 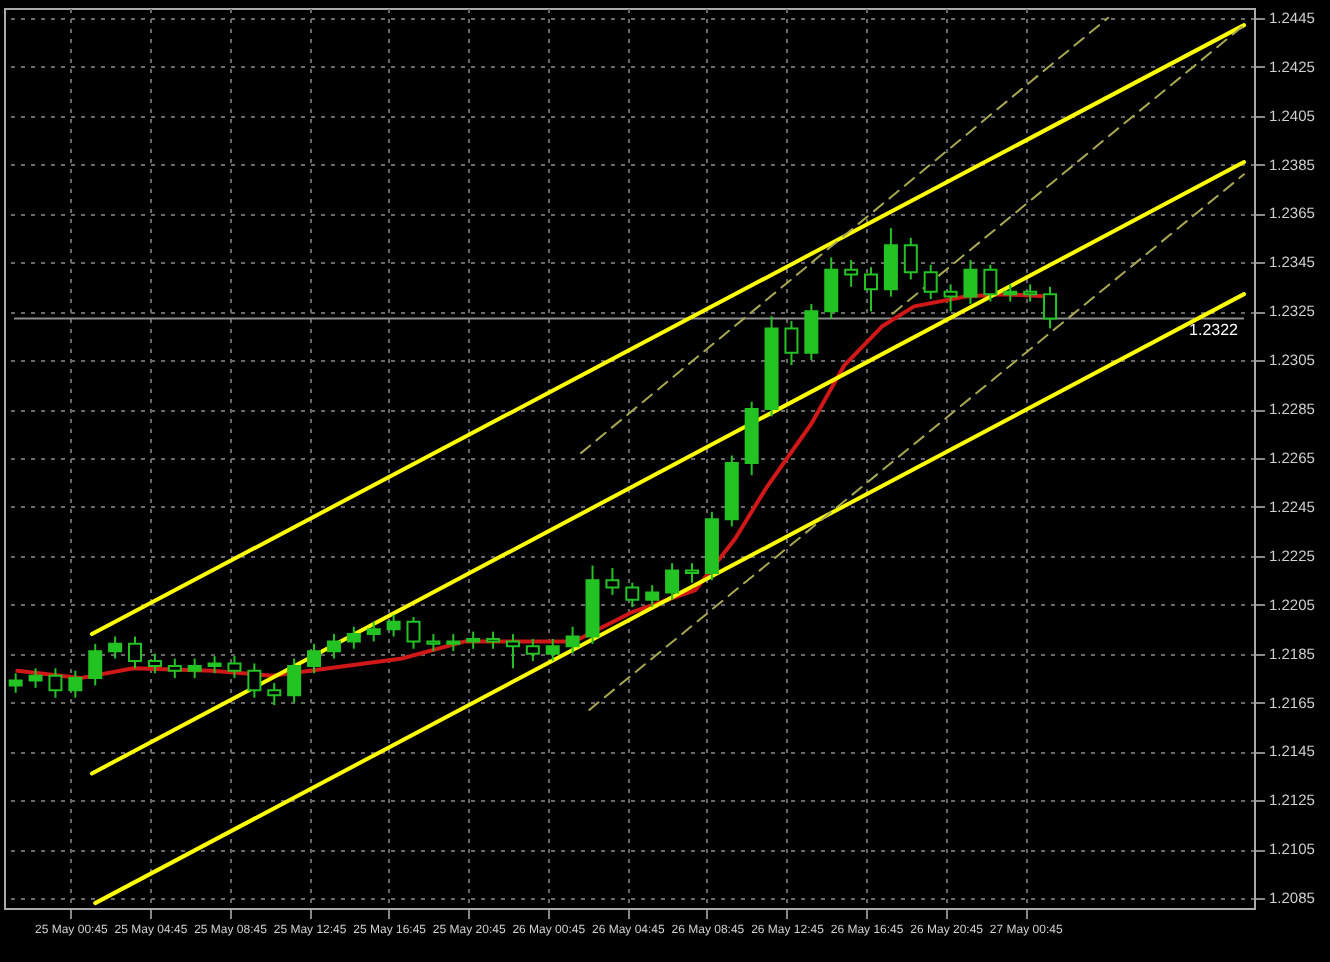 I want to click on ref-line-label: 1.2322, so click(x=1214, y=329).